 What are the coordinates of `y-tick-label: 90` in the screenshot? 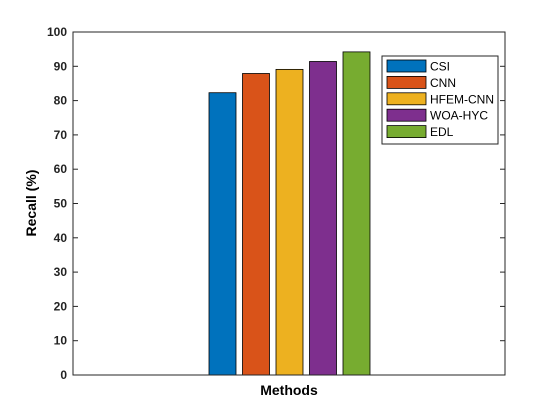 It's located at (61, 66).